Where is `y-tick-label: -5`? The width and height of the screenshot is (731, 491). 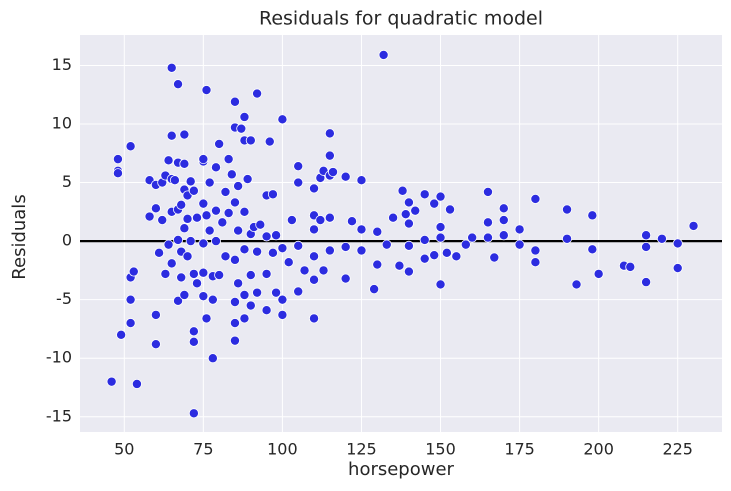 y-tick-label: -5 is located at coordinates (64, 298).